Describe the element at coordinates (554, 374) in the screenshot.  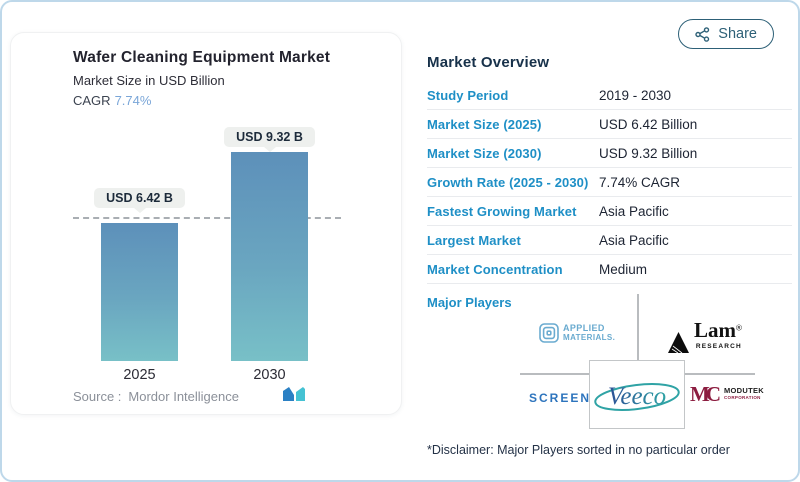
I see `players-grid-divider-left` at that location.